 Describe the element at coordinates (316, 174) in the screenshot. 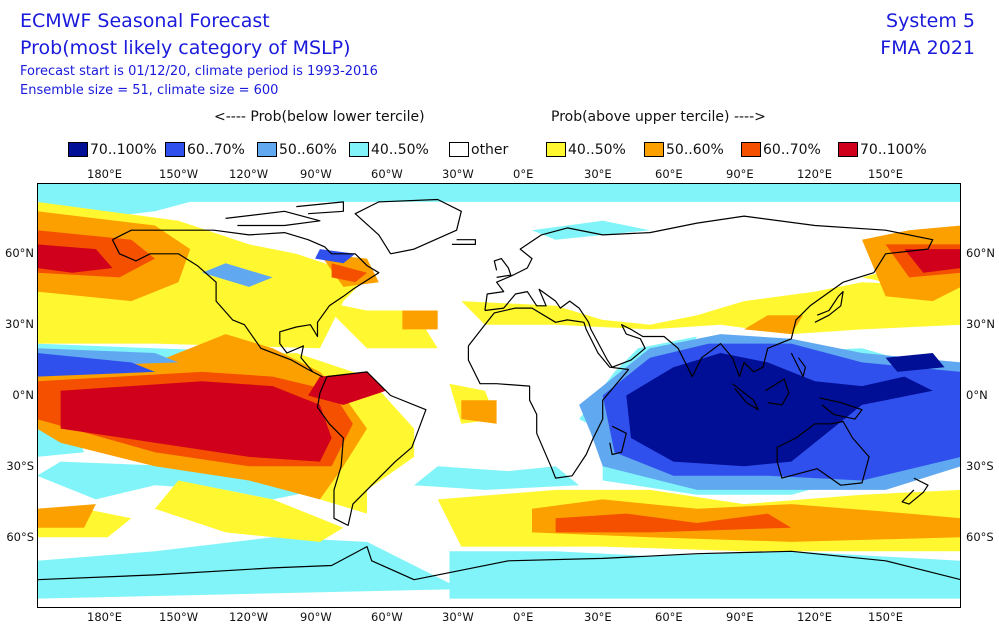

I see `lon-label-top: 90°W` at that location.